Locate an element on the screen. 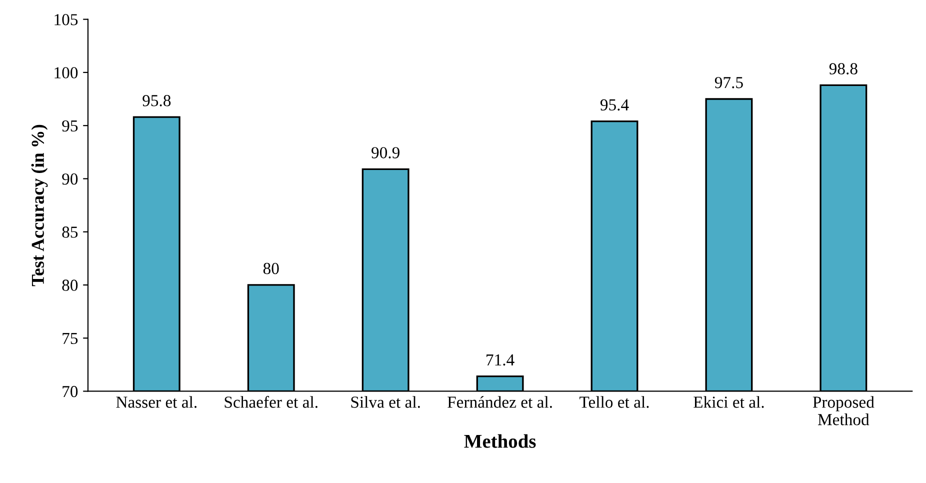 This screenshot has height=483, width=926. x-tick-label: Ekici et al. is located at coordinates (729, 402).